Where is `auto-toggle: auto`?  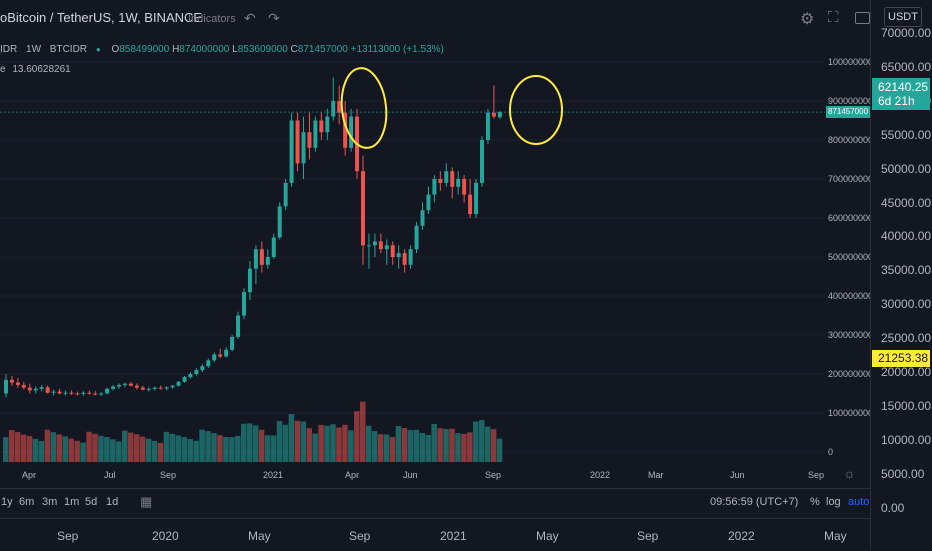 auto-toggle: auto is located at coordinates (859, 502).